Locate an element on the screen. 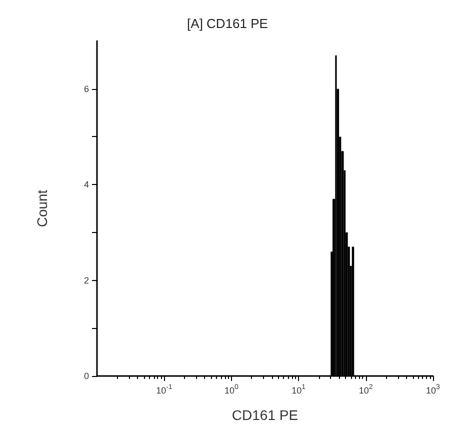  y-axis-title: Count is located at coordinates (42, 209).